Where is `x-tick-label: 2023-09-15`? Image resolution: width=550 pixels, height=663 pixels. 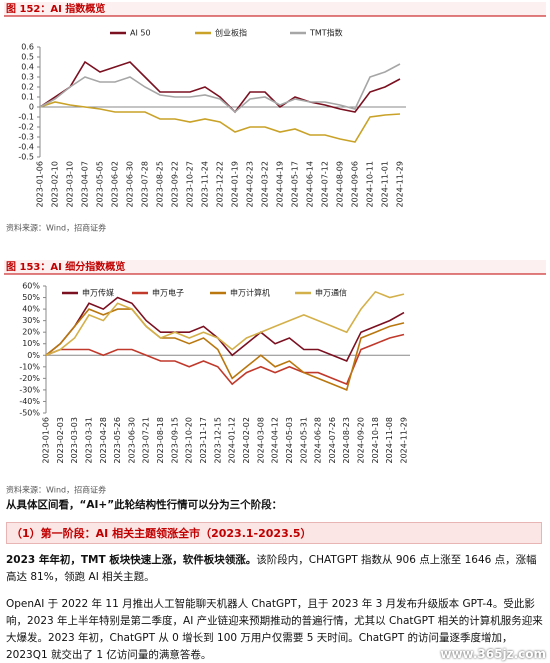 x-tick-label: 2023-09-15 is located at coordinates (174, 440).